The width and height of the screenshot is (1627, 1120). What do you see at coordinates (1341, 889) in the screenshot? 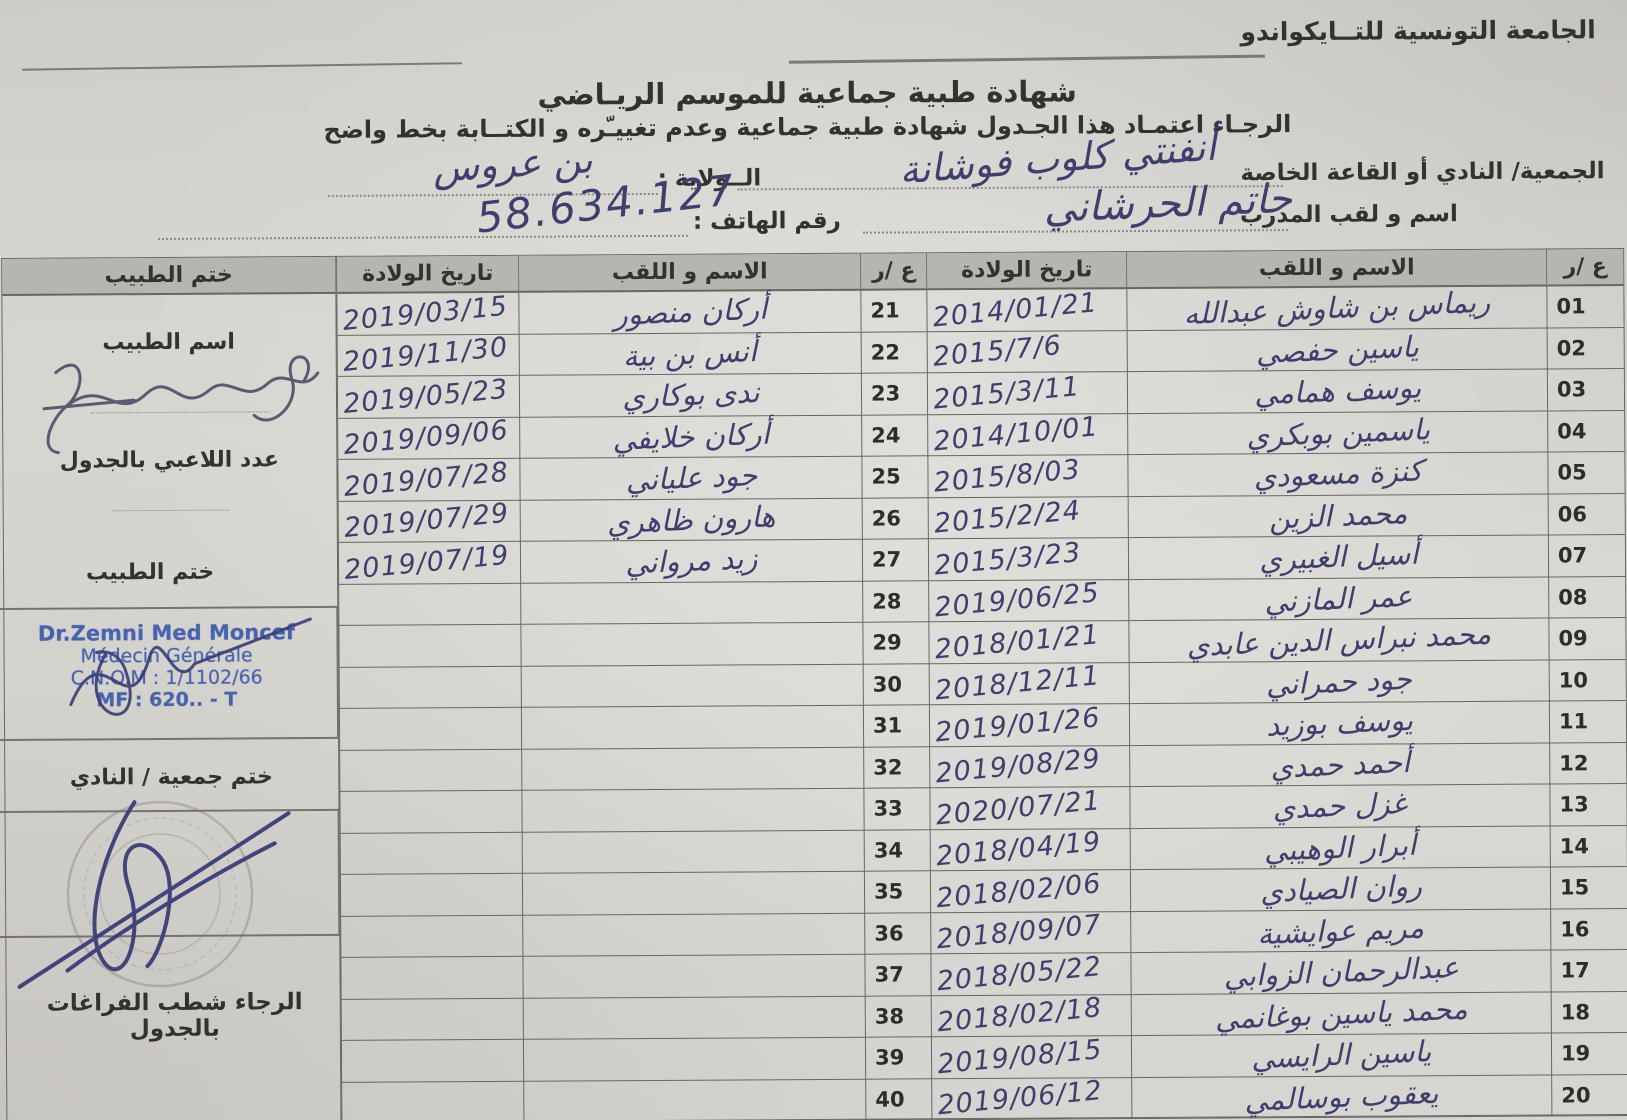
I see `player-name-right: روان الصيادي` at bounding box center [1341, 889].